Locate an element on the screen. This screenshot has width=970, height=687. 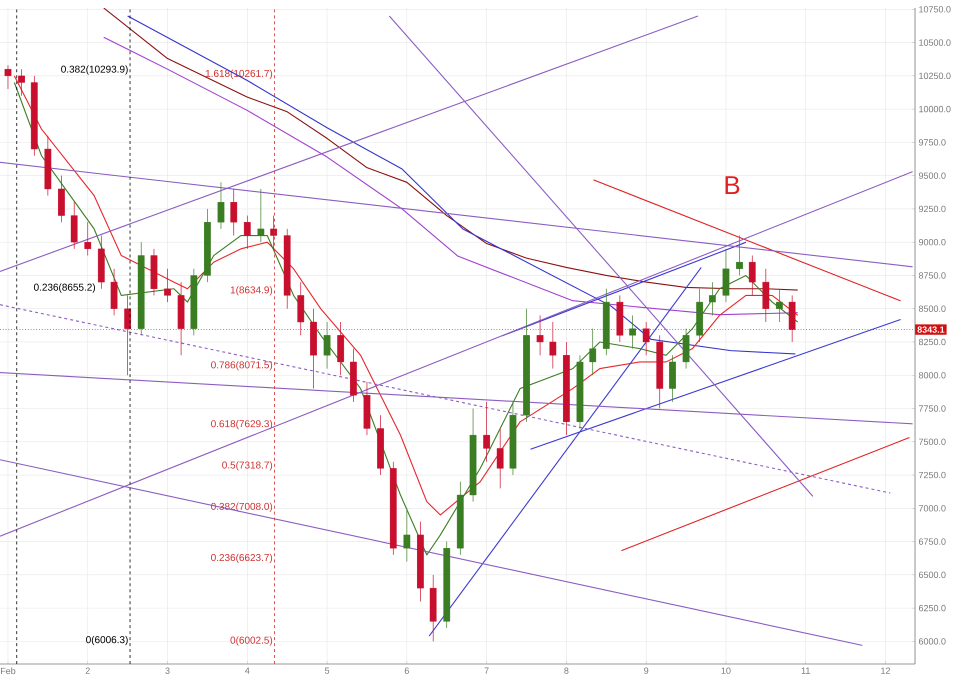
annotation: 0.786(8071.5) is located at coordinates (241, 365).